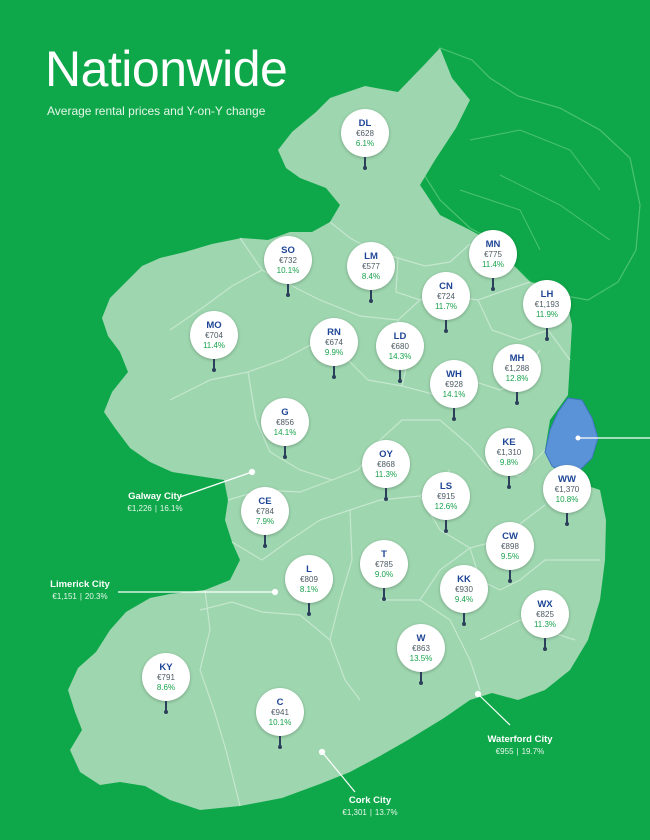 The width and height of the screenshot is (650, 840). I want to click on city-name: Waterford City, so click(520, 739).